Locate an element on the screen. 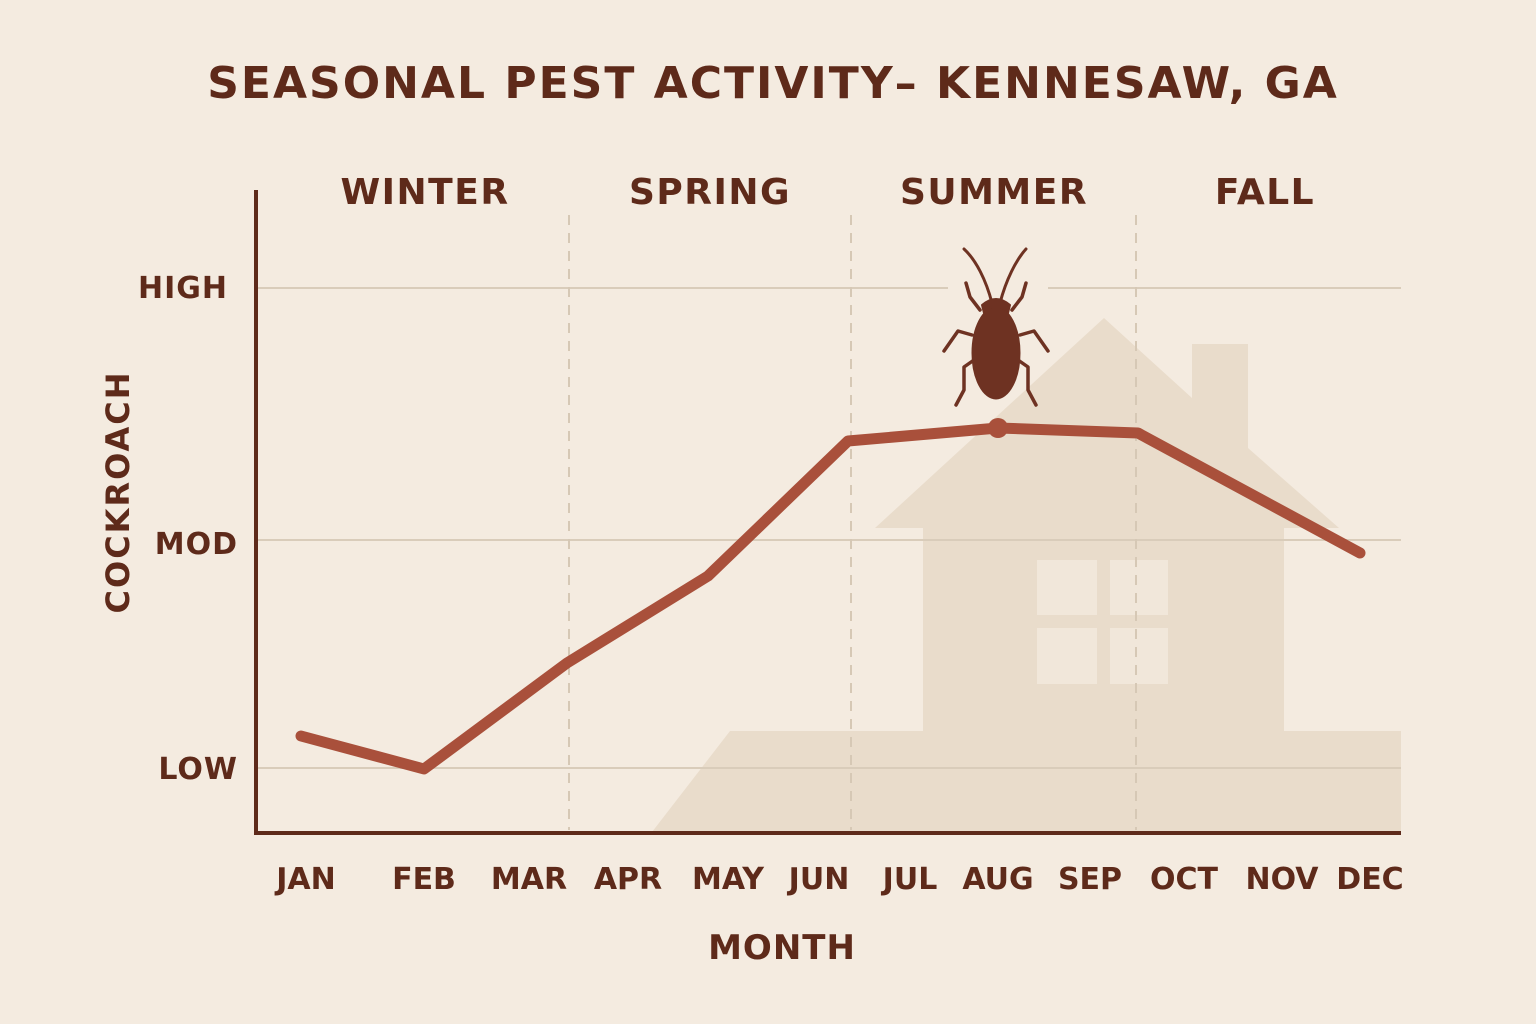  x-tick-jan: JAN is located at coordinates (306, 879).